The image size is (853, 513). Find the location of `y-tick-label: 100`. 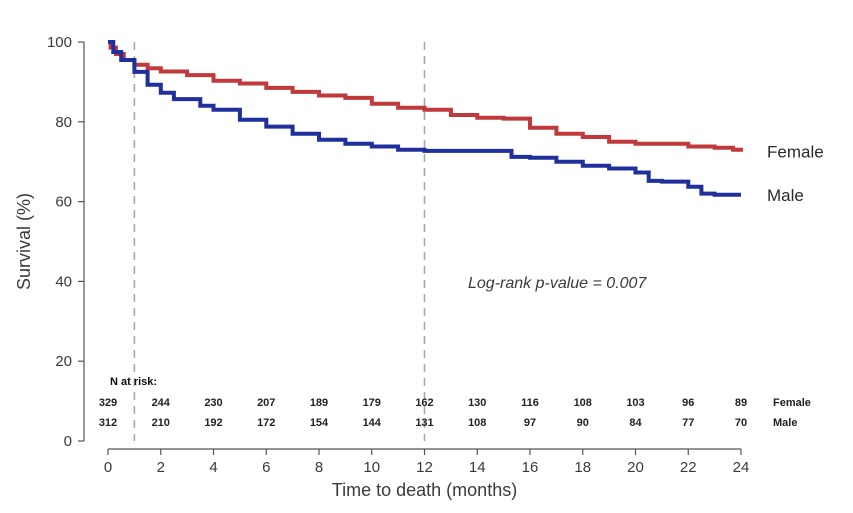

y-tick-label: 100 is located at coordinates (59, 42).